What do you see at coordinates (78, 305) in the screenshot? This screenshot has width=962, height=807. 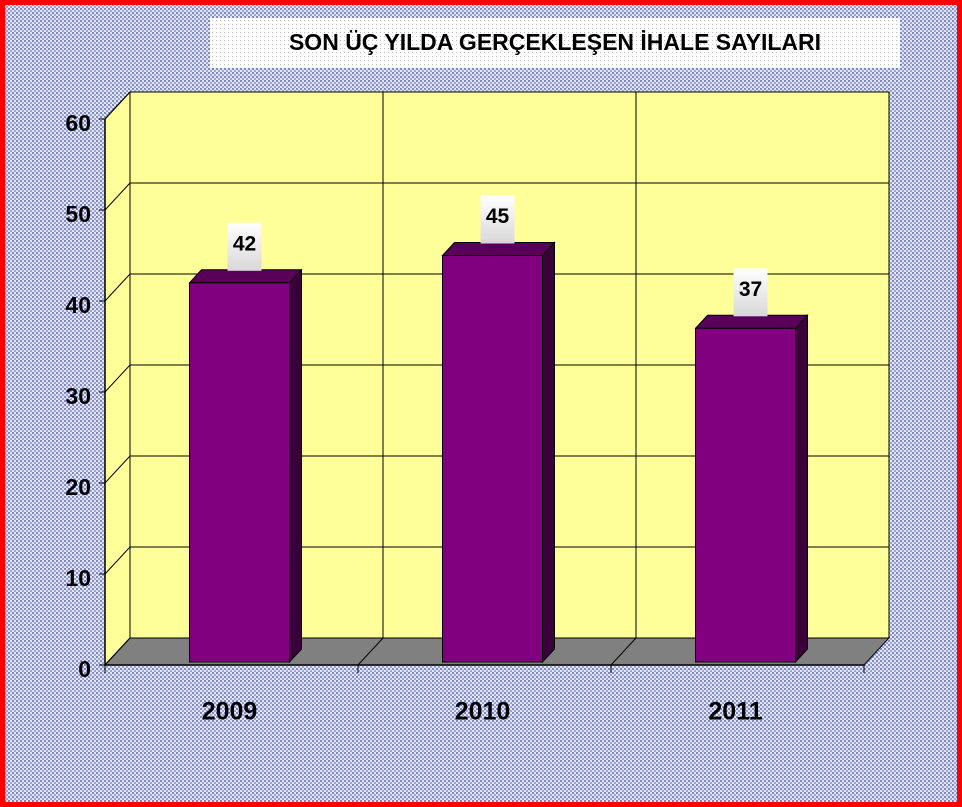 I see `y-tick-label: 40` at bounding box center [78, 305].